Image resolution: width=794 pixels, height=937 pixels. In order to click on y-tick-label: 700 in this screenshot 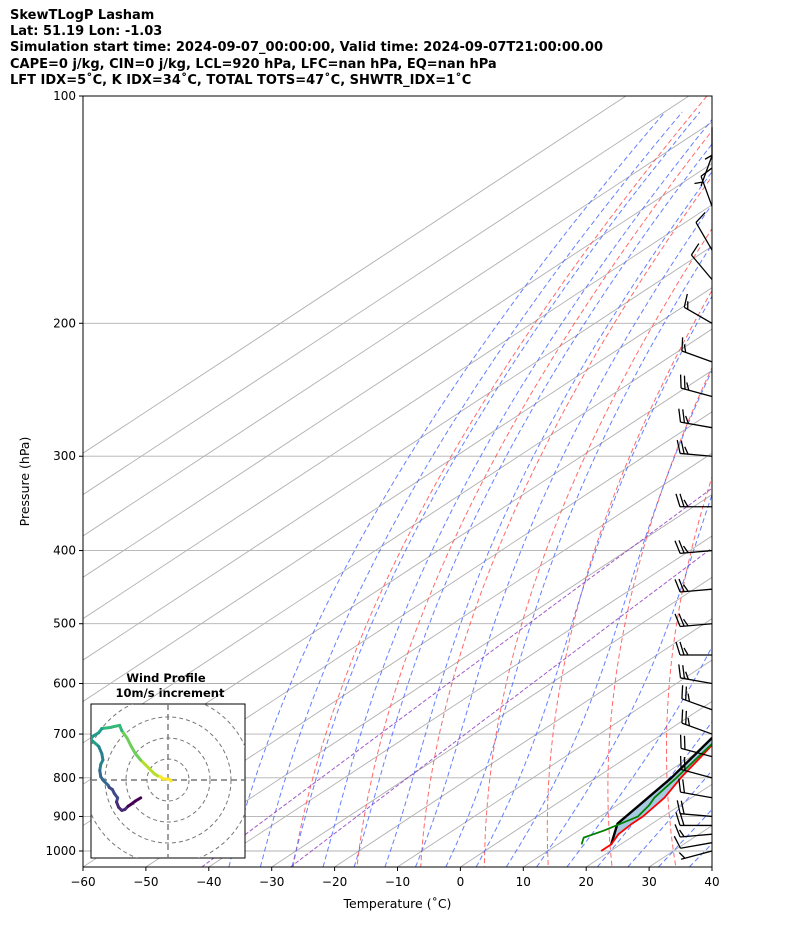, I will do `click(64, 734)`.